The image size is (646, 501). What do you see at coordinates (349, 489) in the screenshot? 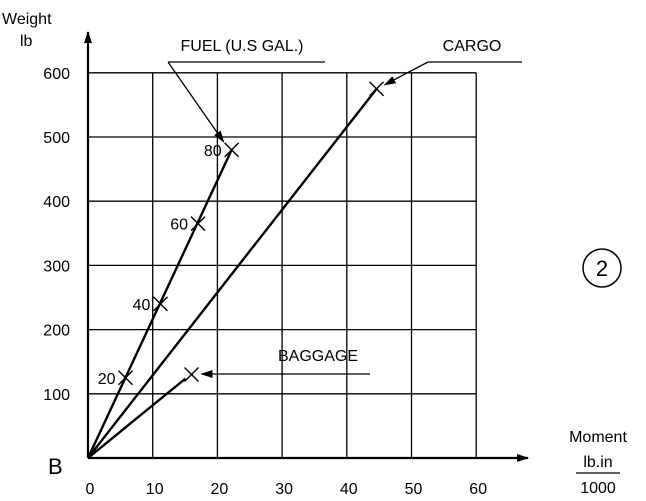
I see `x-tick-label-40: 40` at bounding box center [349, 489].